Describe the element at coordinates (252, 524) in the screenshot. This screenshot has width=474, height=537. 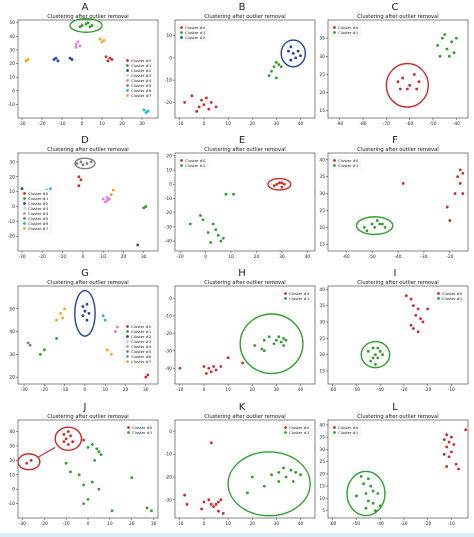
I see `x-tick-label: 20` at that location.